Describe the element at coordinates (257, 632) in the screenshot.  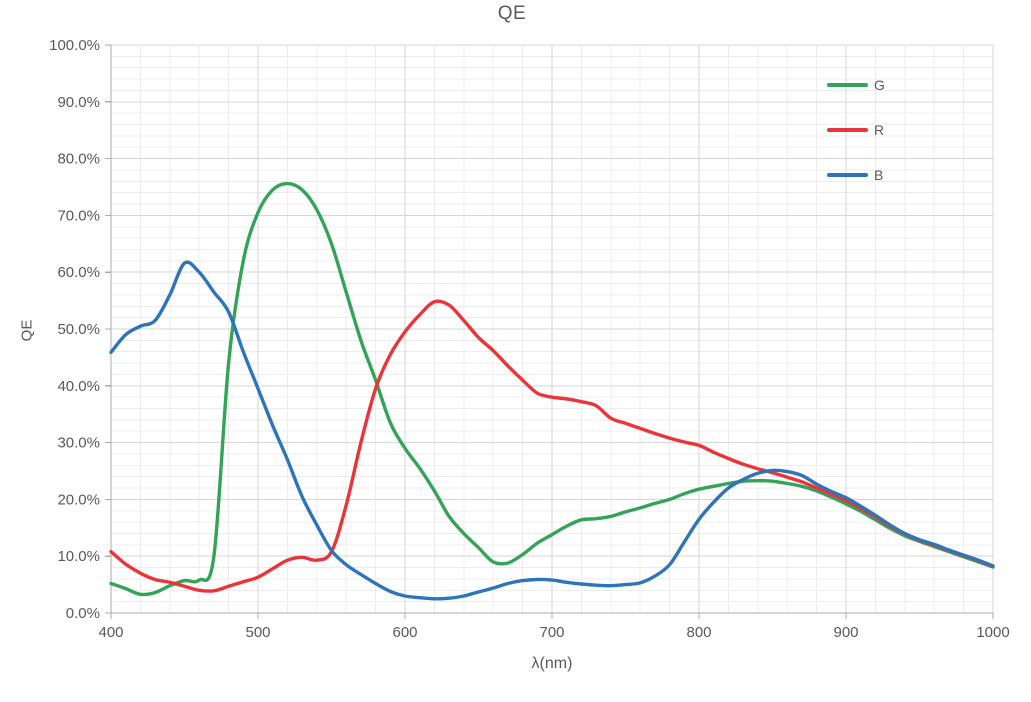
I see `x-tick-label: 500` at that location.